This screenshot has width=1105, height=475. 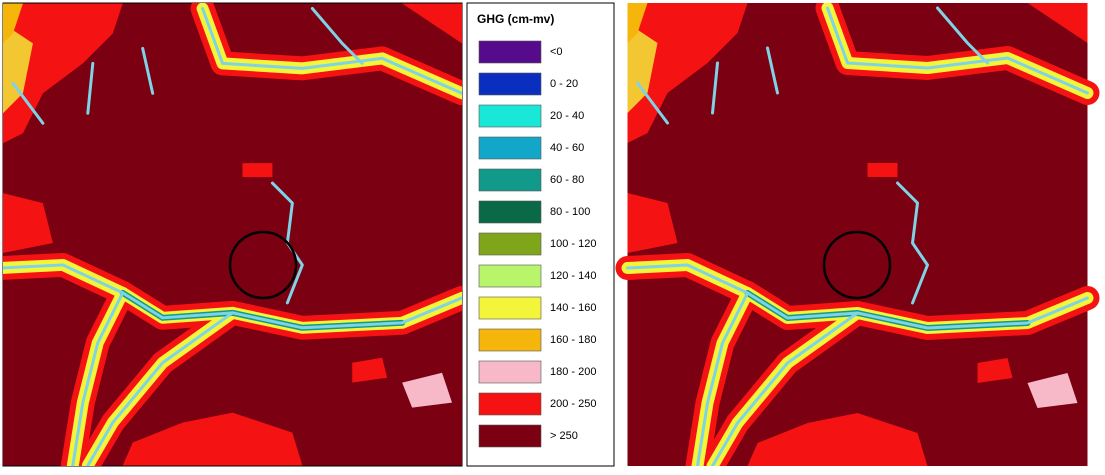 I want to click on legend-label: 0 - 20, so click(x=564, y=84).